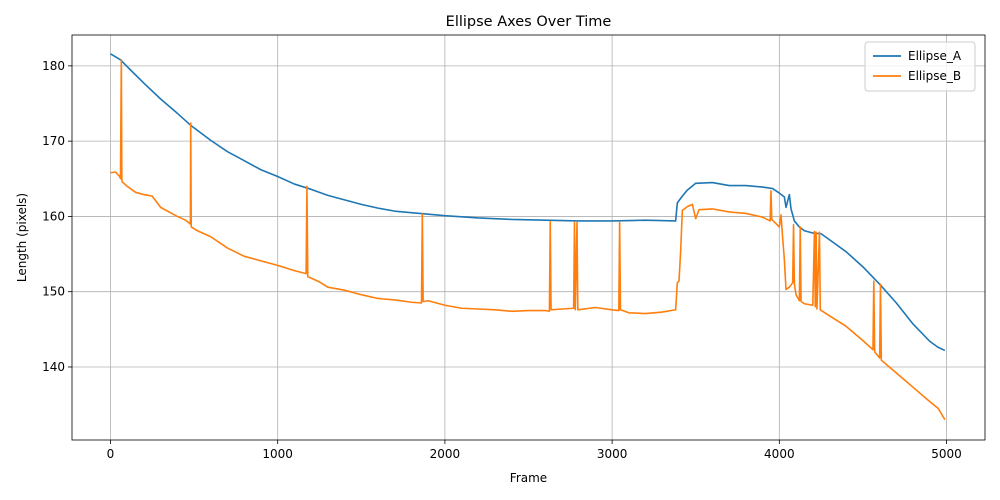 Image resolution: width=1000 pixels, height=500 pixels. Describe the element at coordinates (22, 237) in the screenshot. I see `y-axis-title: Length (pixels)` at that location.